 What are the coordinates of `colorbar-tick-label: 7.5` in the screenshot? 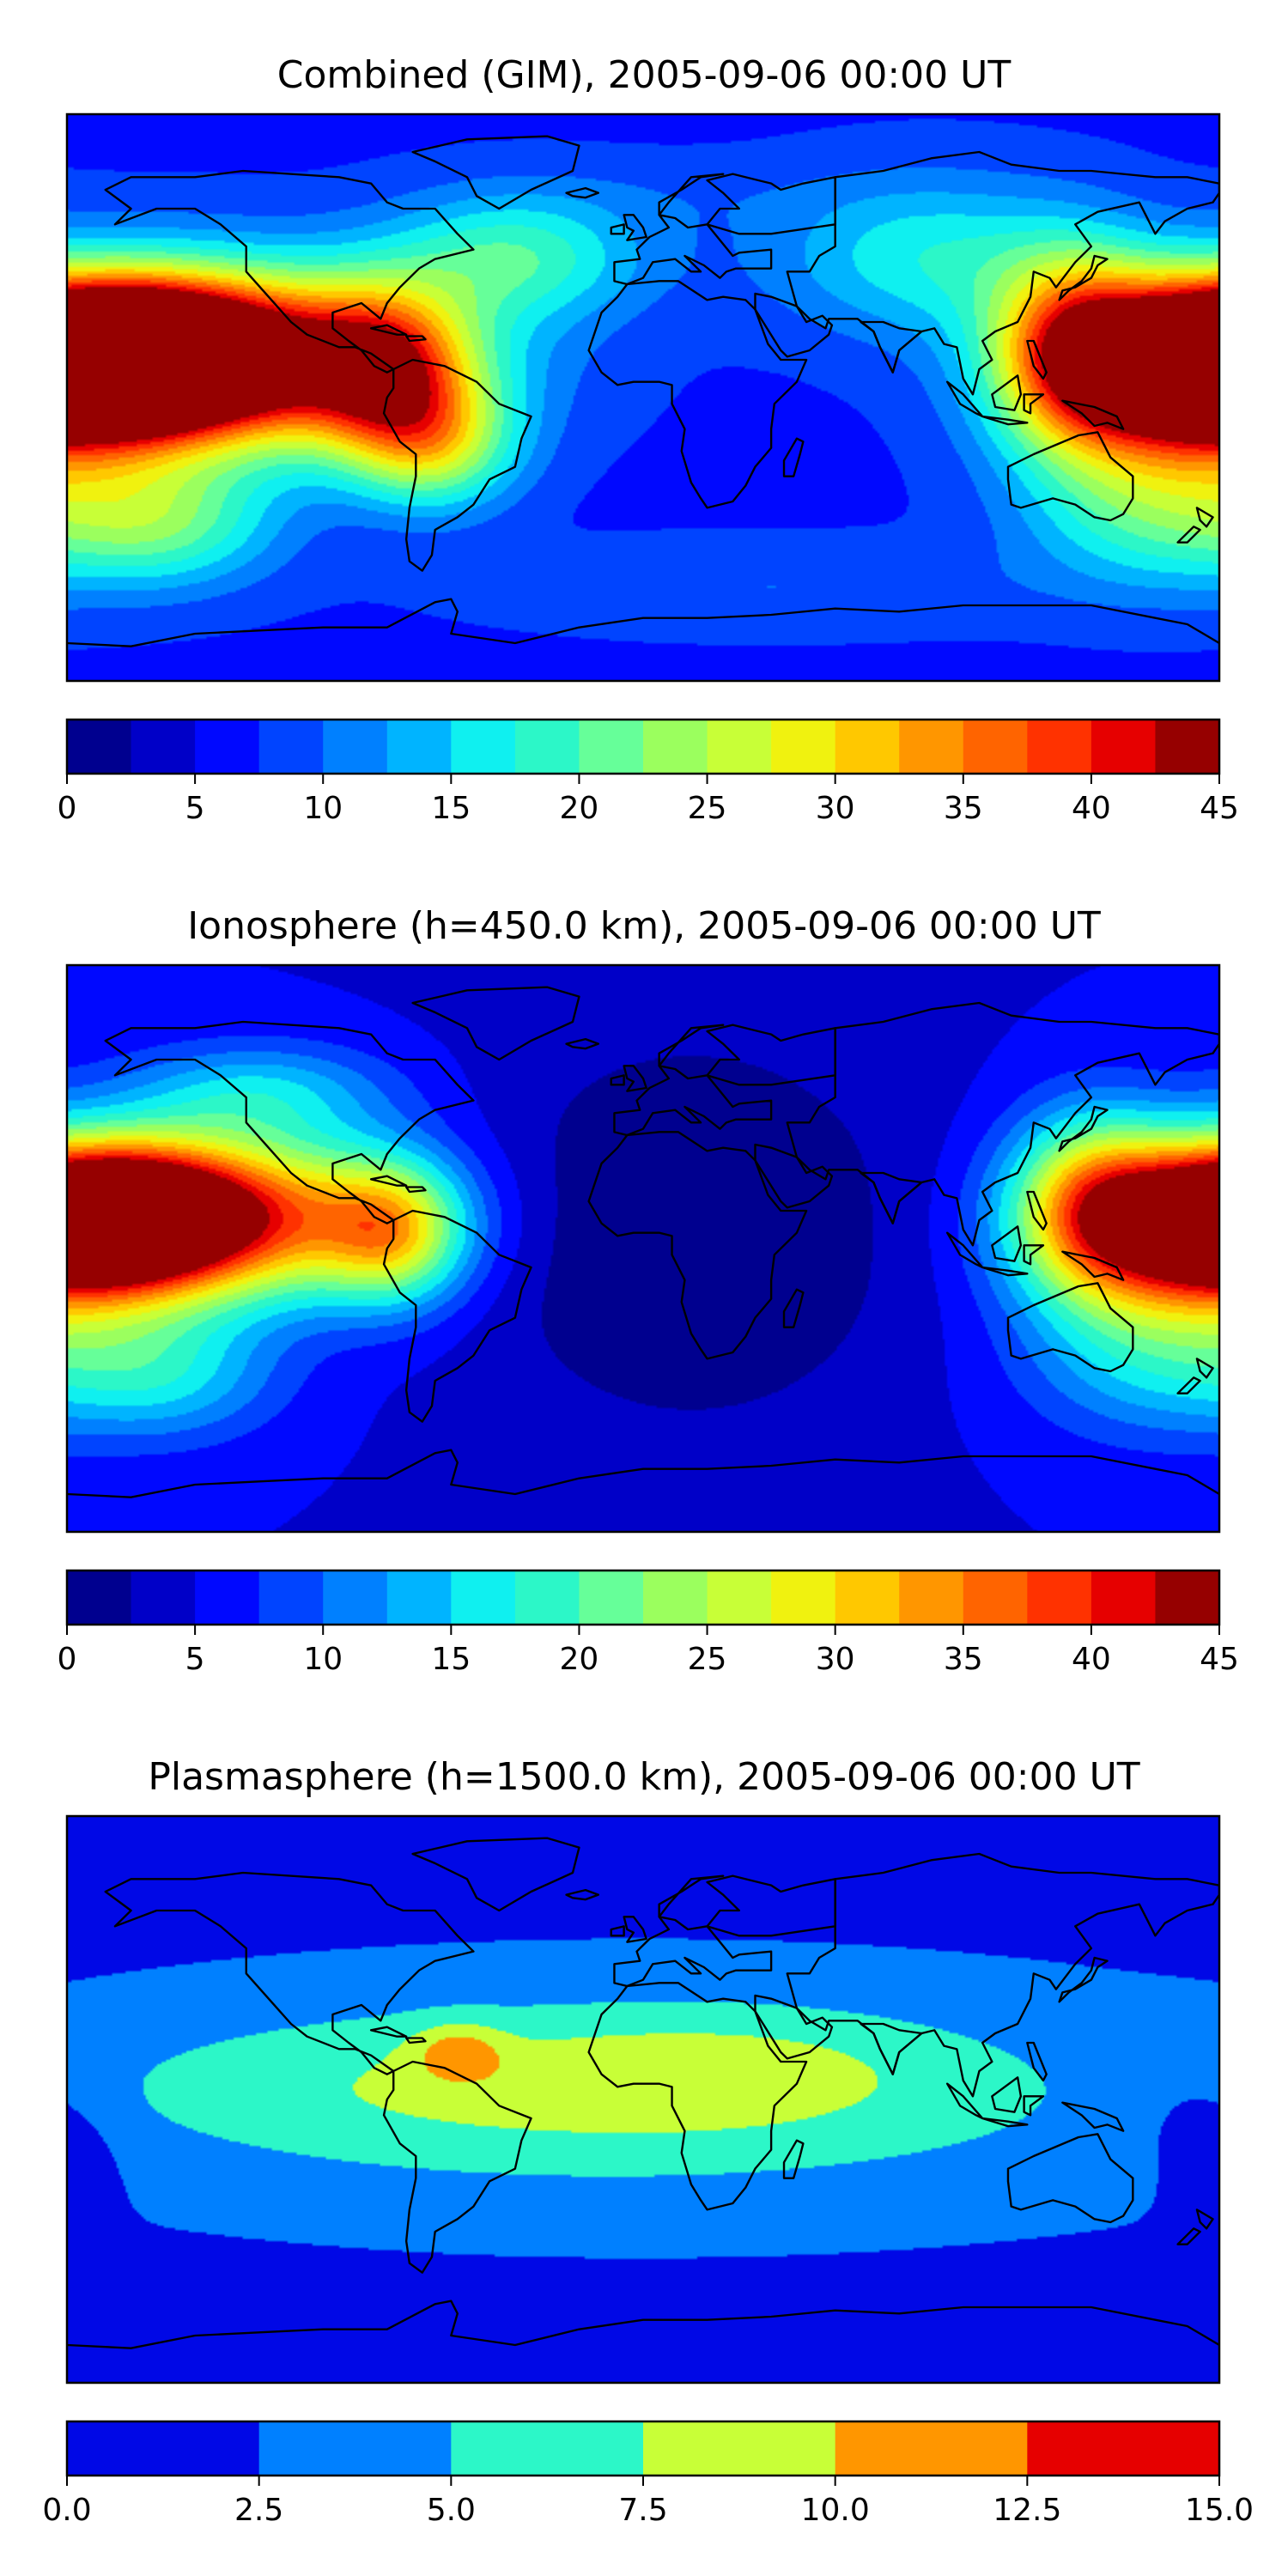 It's located at (642, 2510).